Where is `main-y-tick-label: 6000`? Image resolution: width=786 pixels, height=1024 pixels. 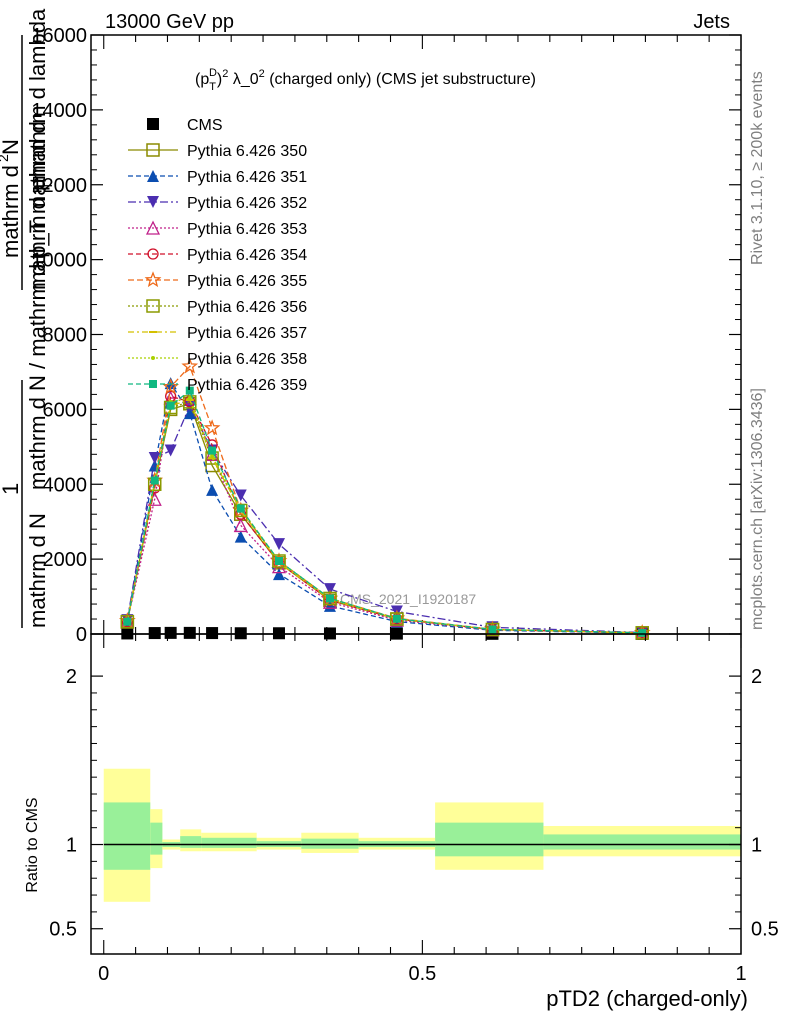 main-y-tick-label: 6000 is located at coordinates (65, 410).